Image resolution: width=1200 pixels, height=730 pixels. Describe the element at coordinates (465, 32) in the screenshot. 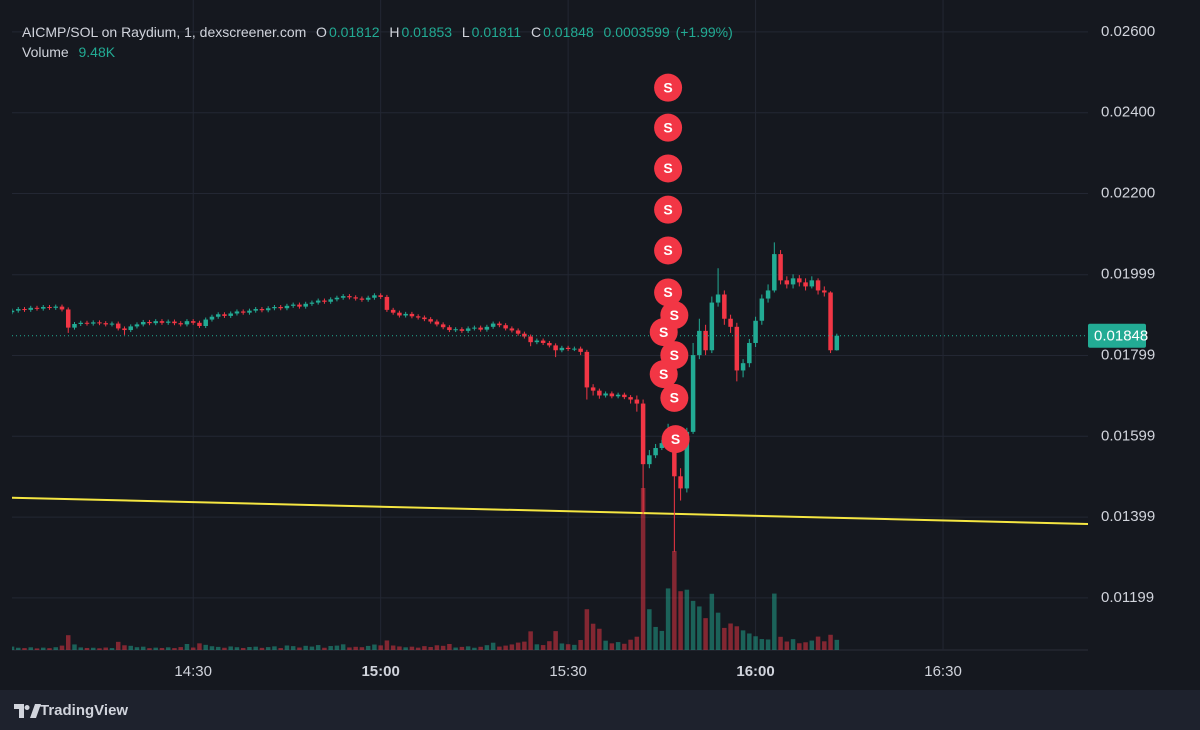

I see `legend-label: L` at that location.